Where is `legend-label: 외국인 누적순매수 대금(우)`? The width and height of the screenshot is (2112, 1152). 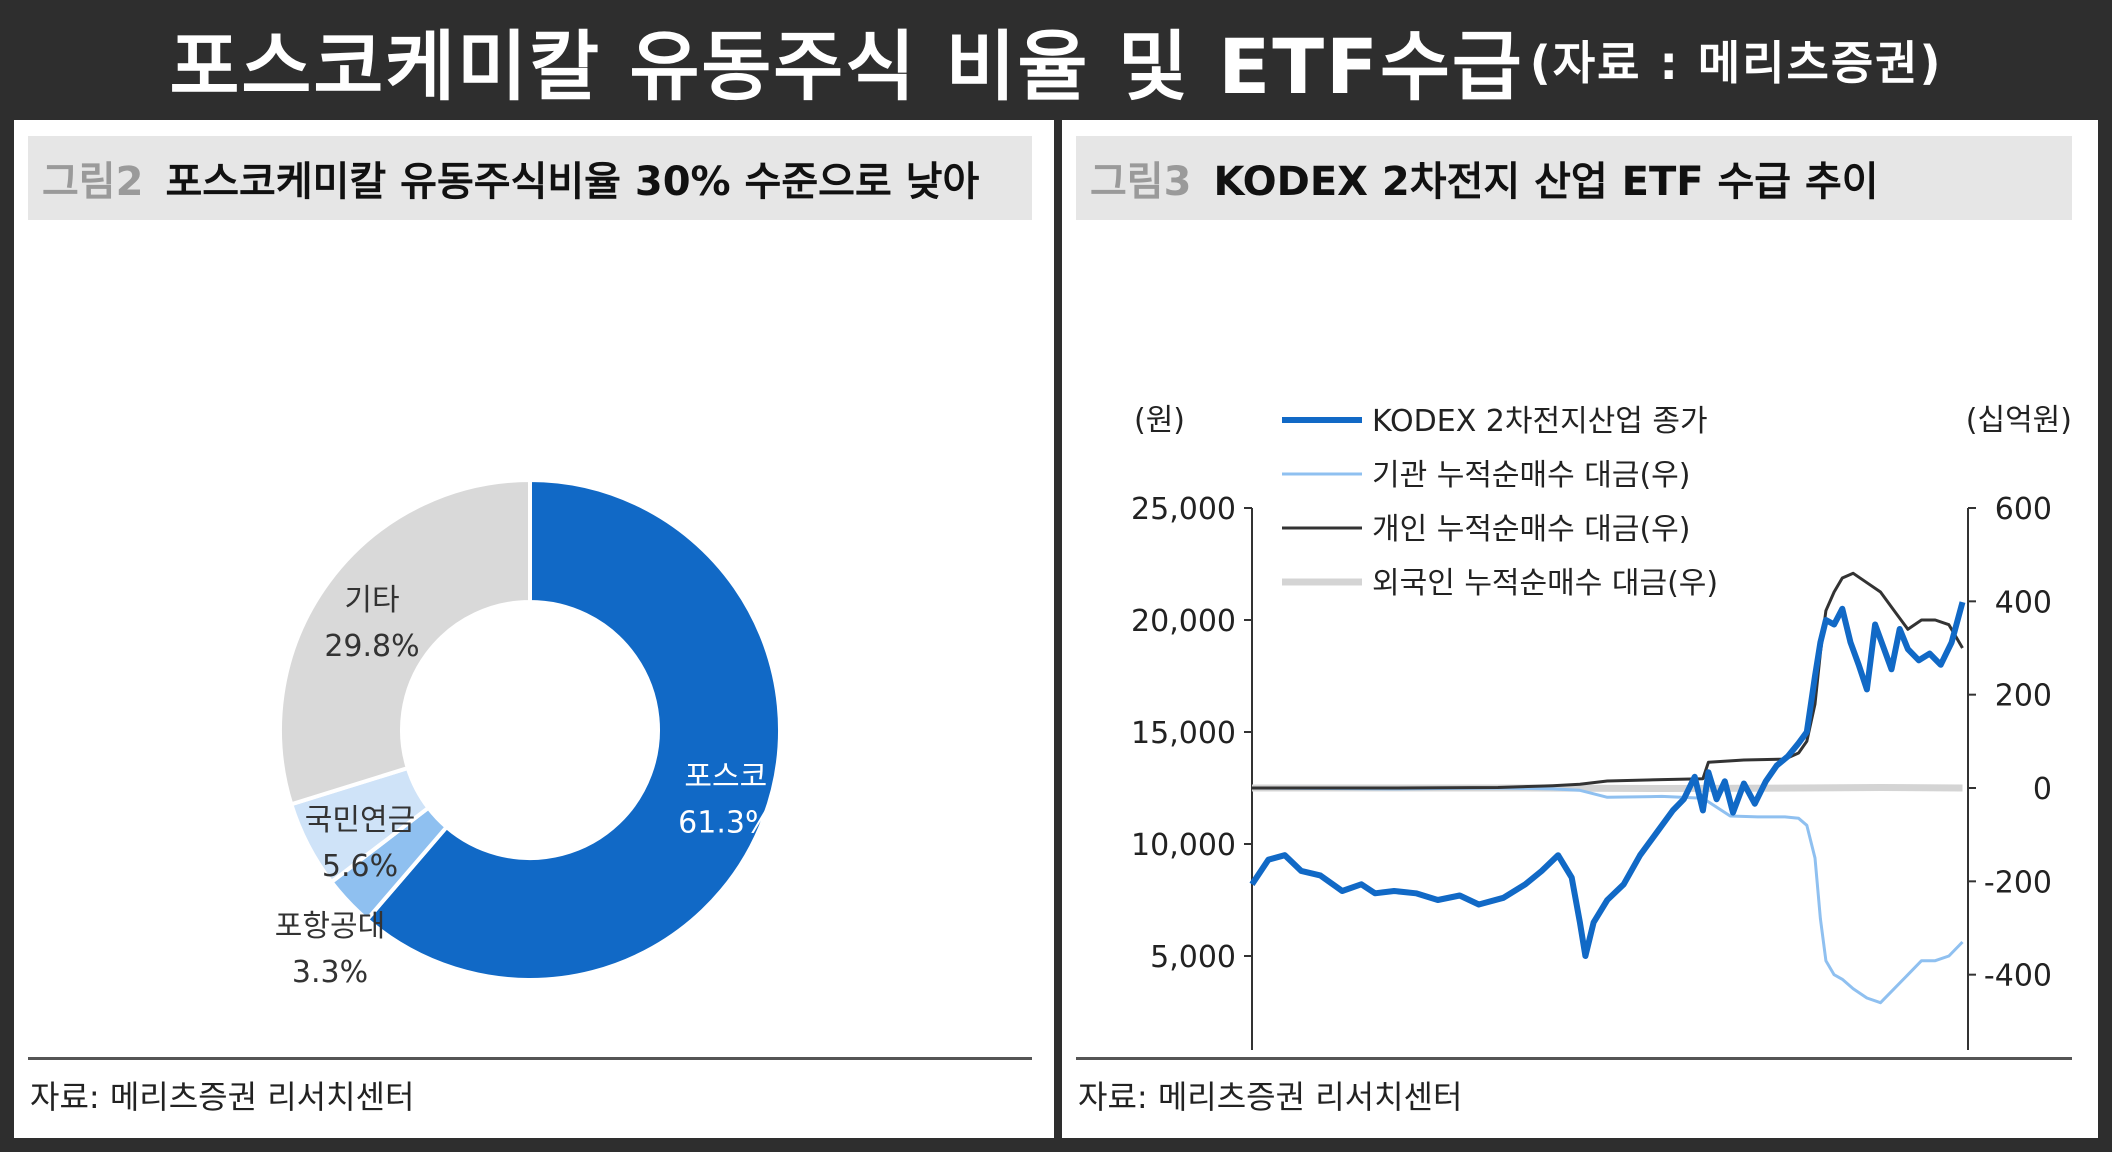 legend-label: 외국인 누적순매수 대금(우) is located at coordinates (1545, 583).